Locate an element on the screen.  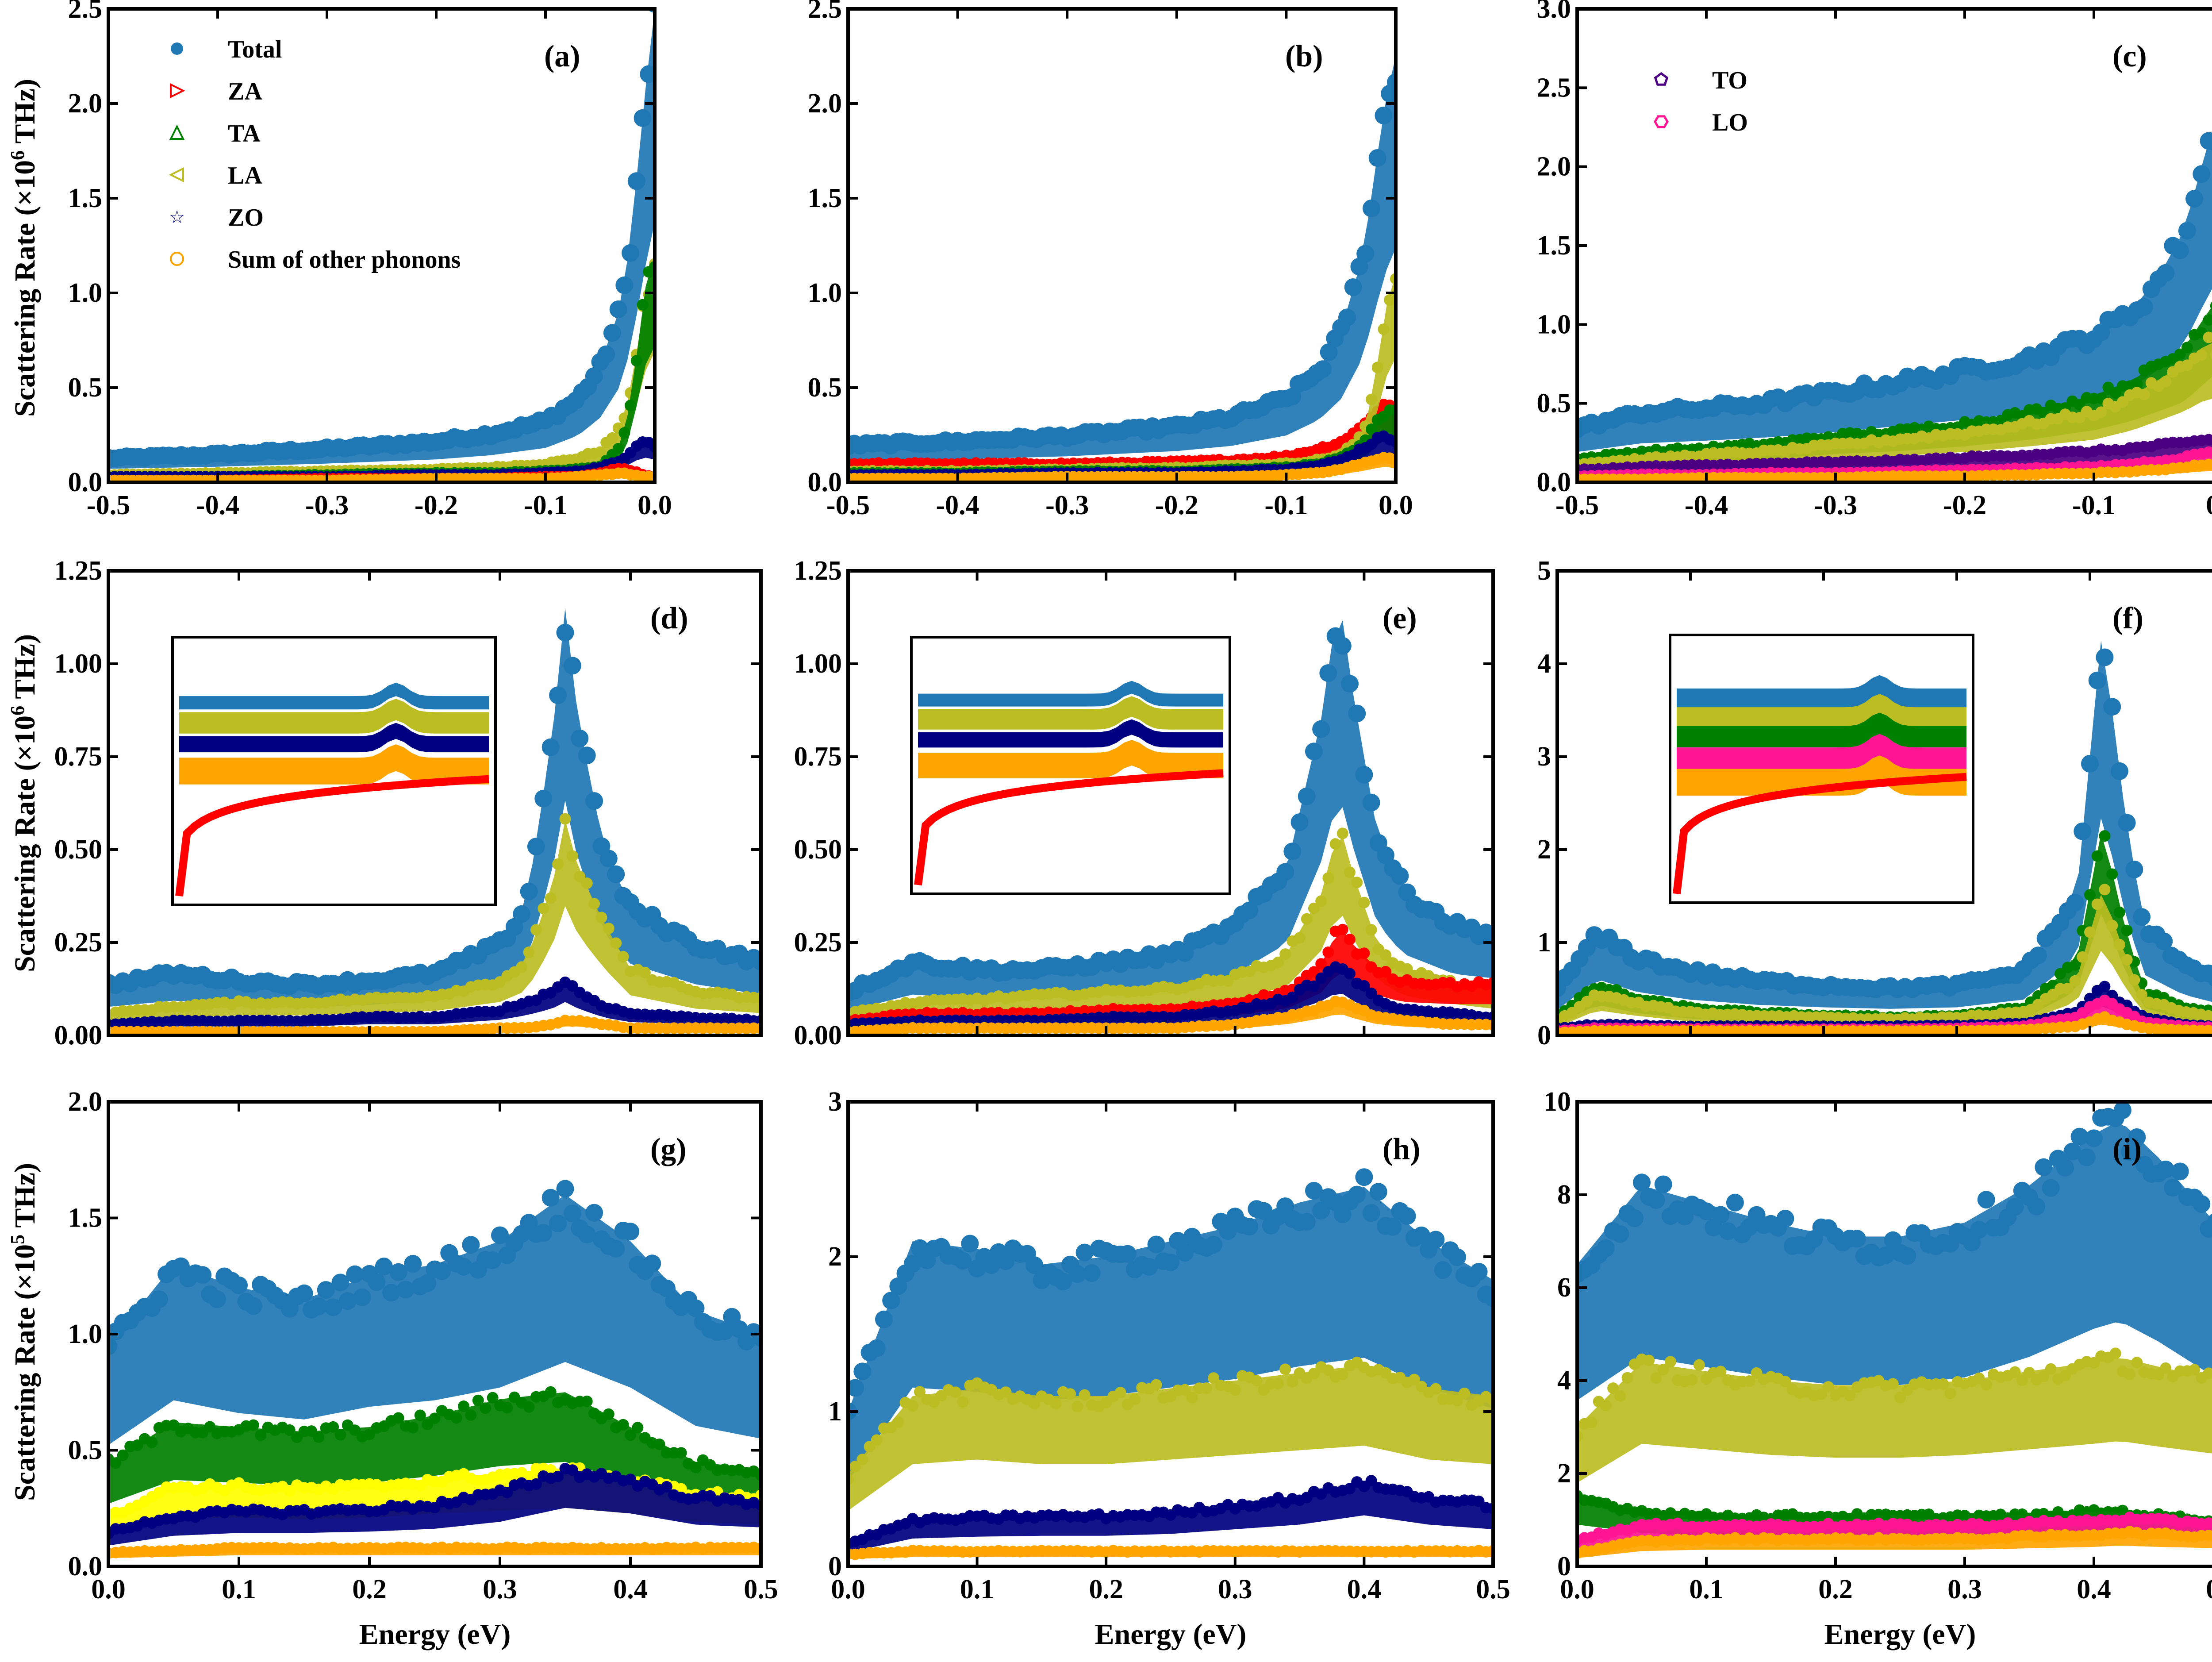
axes-frame is located at coordinates (1171, 1334).